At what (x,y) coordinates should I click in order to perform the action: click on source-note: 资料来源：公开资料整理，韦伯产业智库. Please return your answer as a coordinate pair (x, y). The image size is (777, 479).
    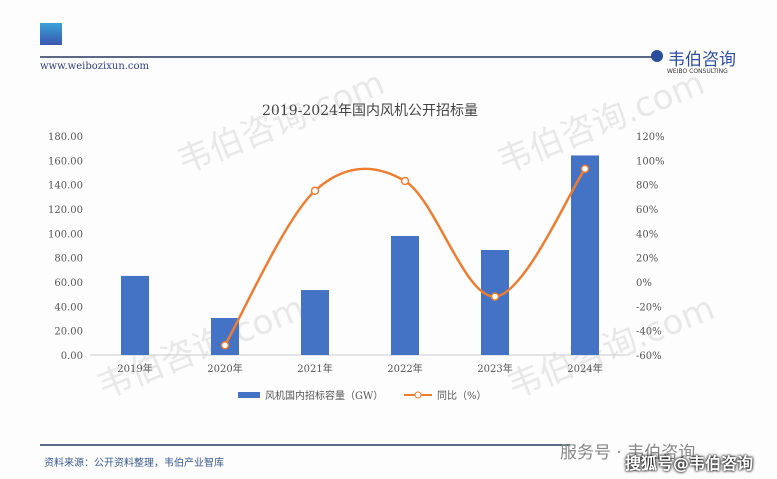
    Looking at the image, I should click on (134, 463).